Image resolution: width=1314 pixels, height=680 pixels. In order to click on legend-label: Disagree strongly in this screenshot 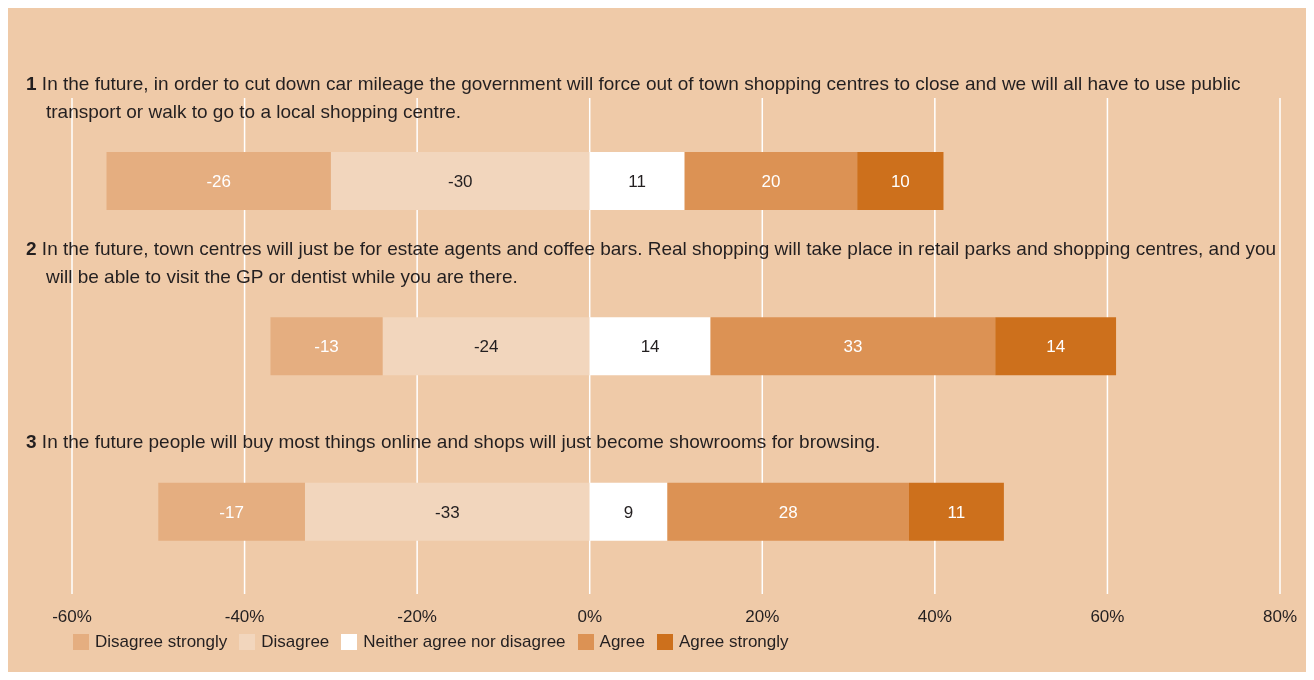, I will do `click(161, 642)`.